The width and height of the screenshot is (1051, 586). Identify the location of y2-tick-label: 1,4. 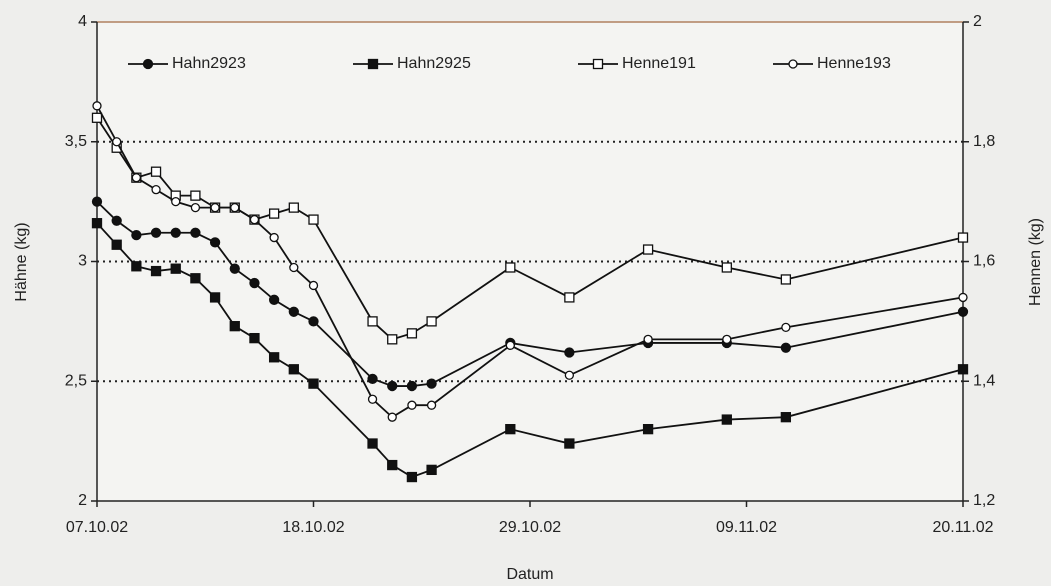
(984, 380).